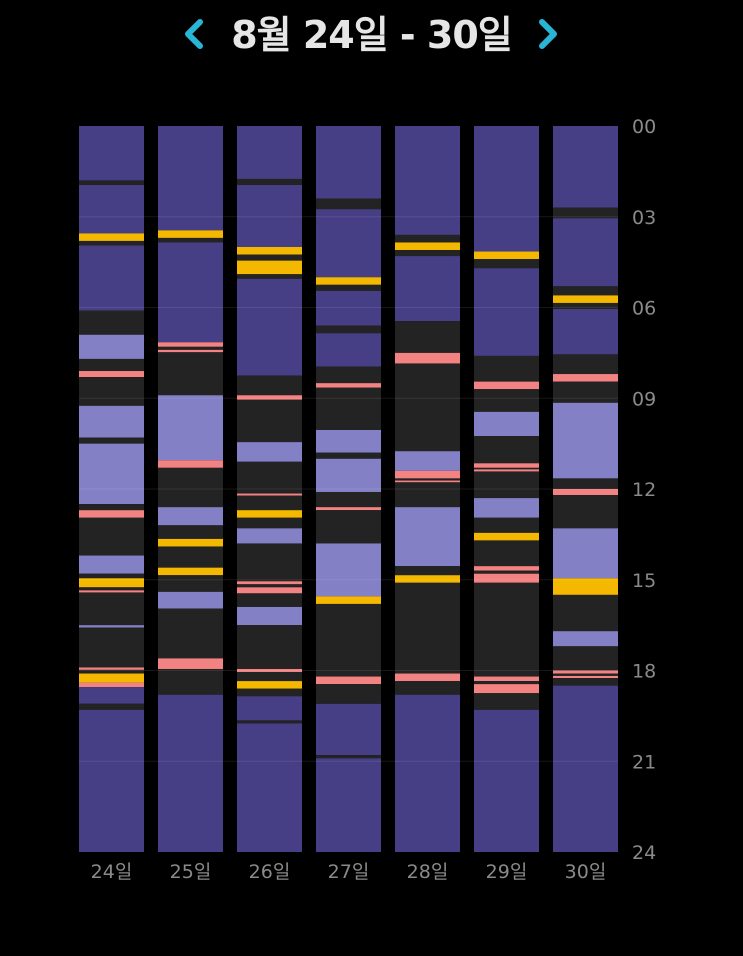 Image resolution: width=743 pixels, height=956 pixels. What do you see at coordinates (644, 309) in the screenshot?
I see `y-tick-label: 06` at bounding box center [644, 309].